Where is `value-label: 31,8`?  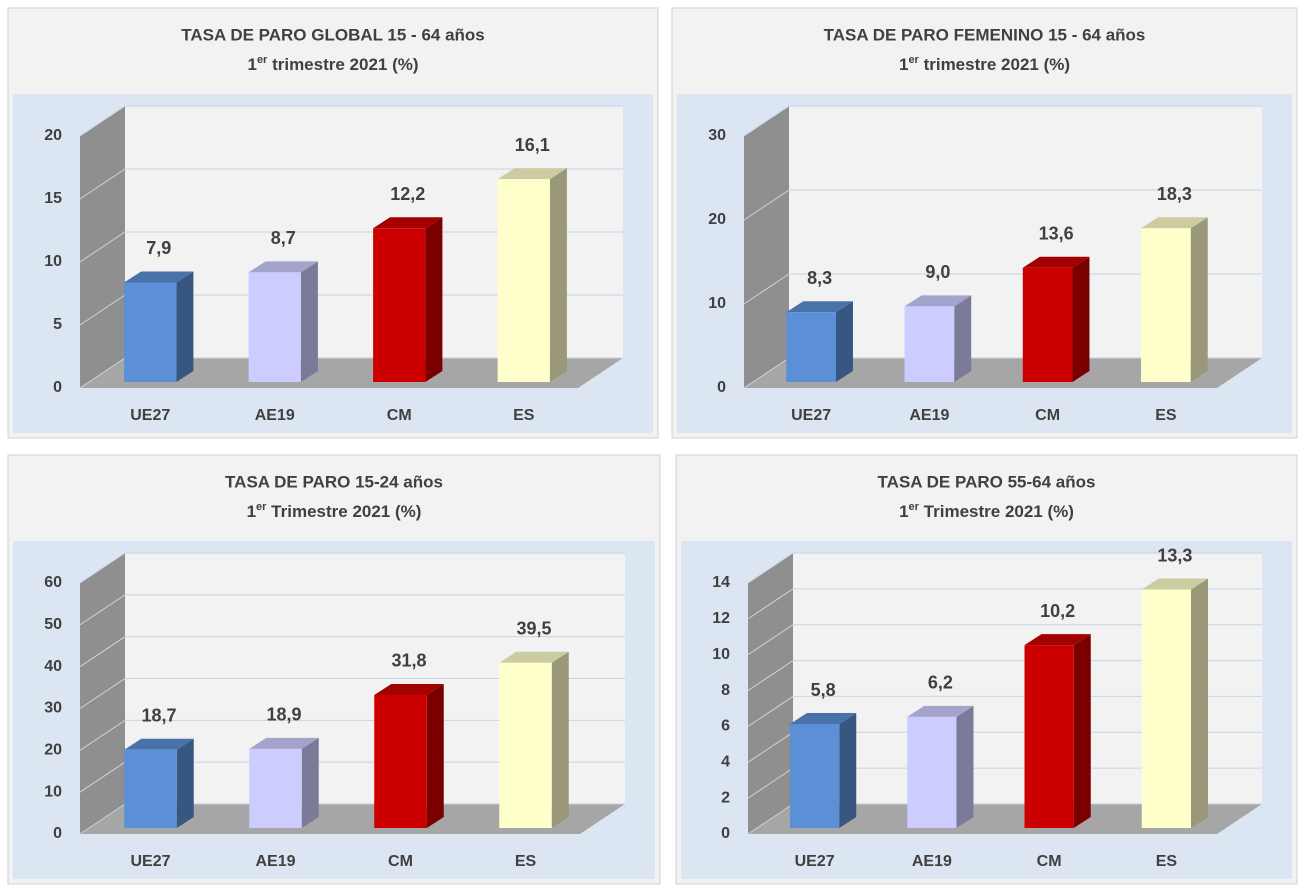
value-label: 31,8 is located at coordinates (408, 661).